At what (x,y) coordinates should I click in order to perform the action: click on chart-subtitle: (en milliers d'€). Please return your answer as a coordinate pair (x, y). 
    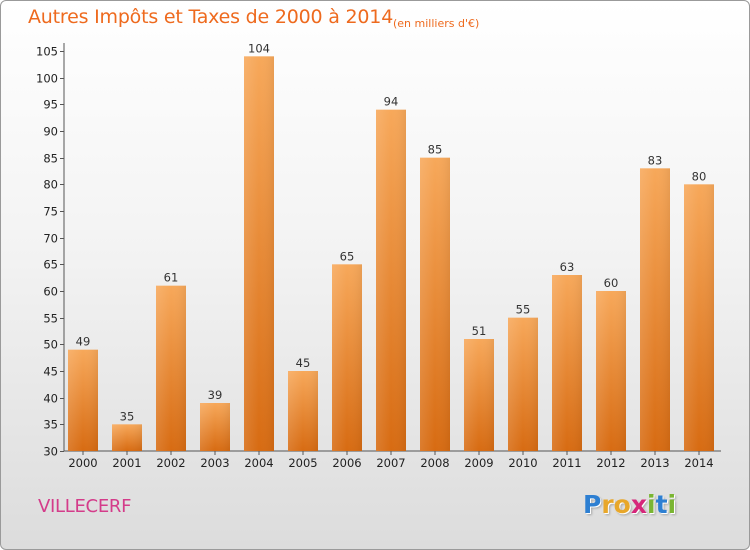
    Looking at the image, I should click on (436, 23).